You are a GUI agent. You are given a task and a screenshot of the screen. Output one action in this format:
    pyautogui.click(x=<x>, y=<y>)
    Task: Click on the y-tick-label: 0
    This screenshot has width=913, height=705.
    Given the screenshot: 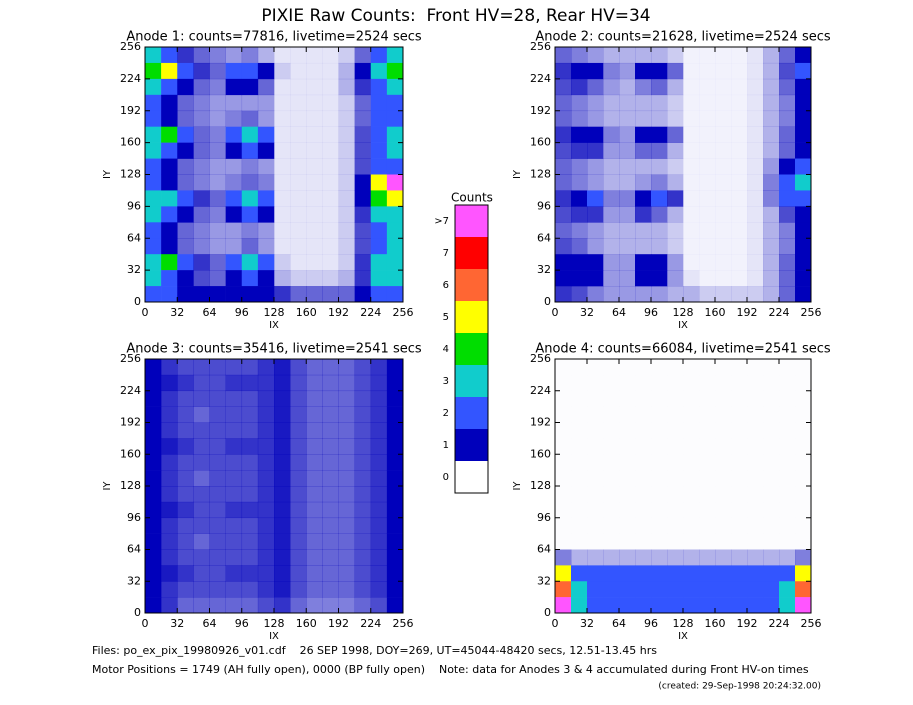 What is the action you would take?
    pyautogui.click(x=137, y=612)
    